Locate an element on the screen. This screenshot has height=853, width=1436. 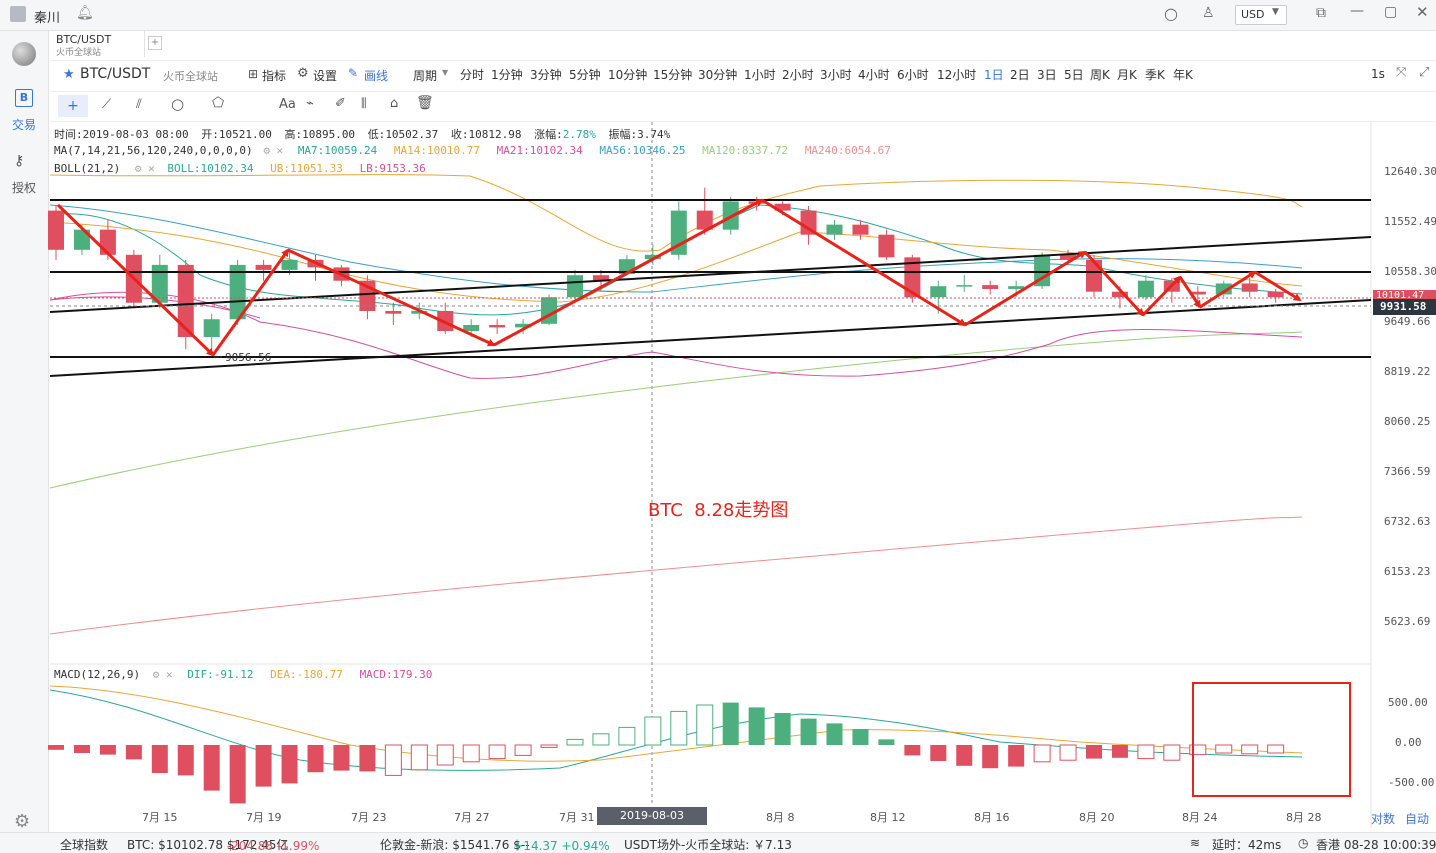
lock-tool-icon: ⌂ is located at coordinates (394, 103).